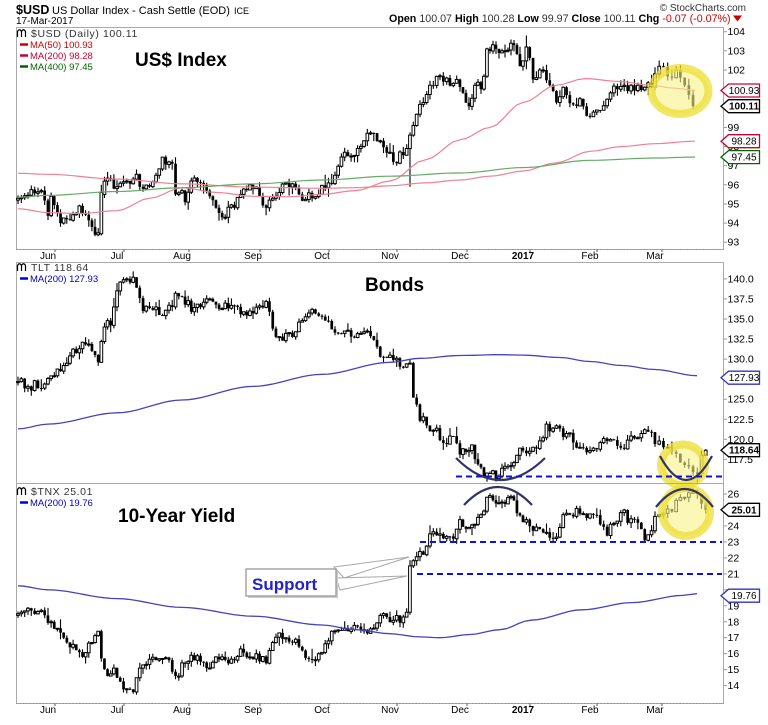 This screenshot has height=725, width=768. I want to click on svg-text: 24, so click(734, 526).